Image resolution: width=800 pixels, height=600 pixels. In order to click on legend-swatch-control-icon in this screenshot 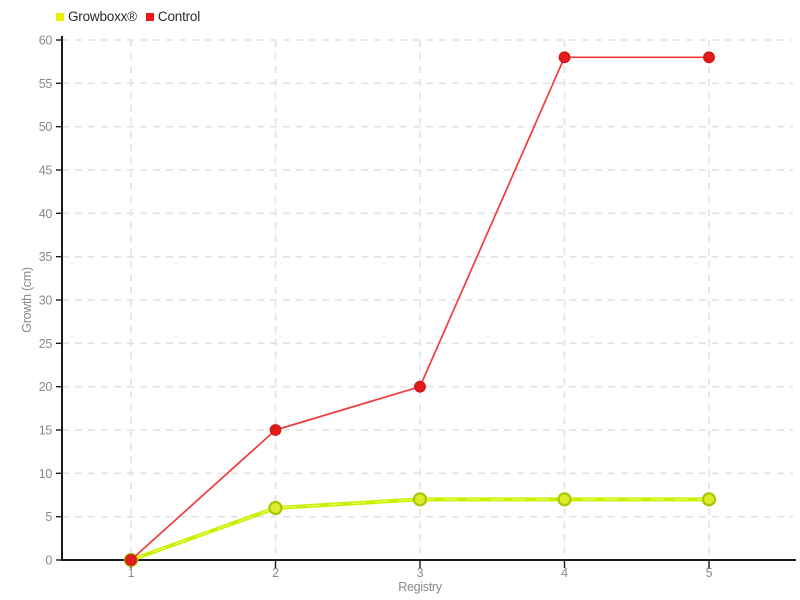, I will do `click(149, 16)`.